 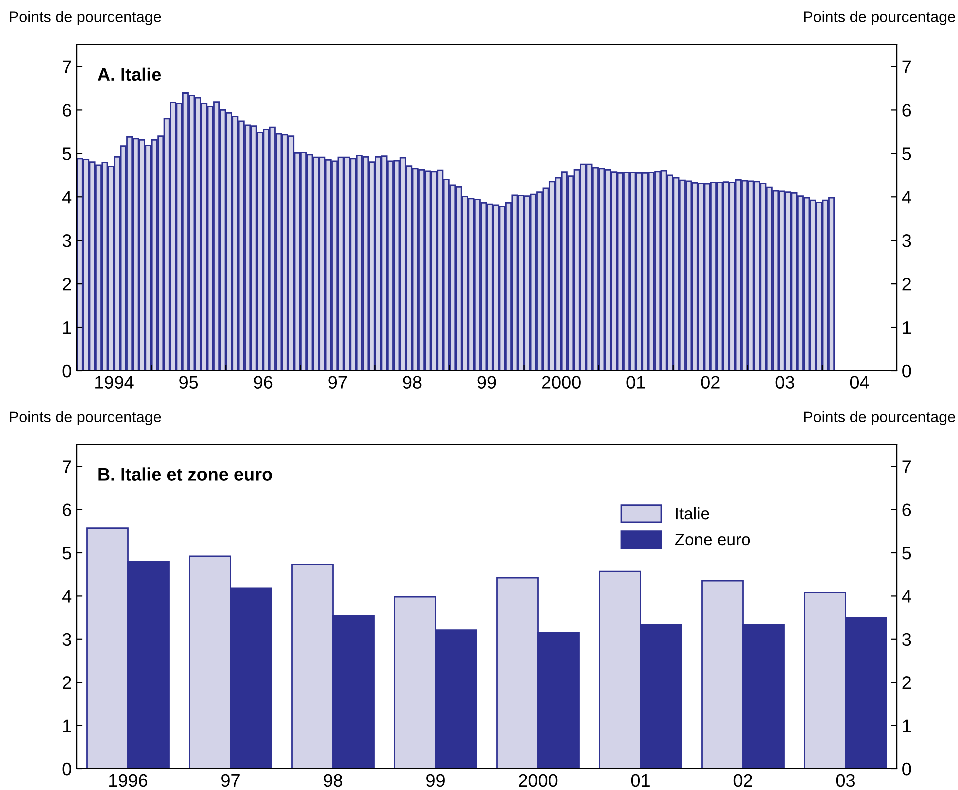 I want to click on text: A. Italie, so click(x=130, y=75).